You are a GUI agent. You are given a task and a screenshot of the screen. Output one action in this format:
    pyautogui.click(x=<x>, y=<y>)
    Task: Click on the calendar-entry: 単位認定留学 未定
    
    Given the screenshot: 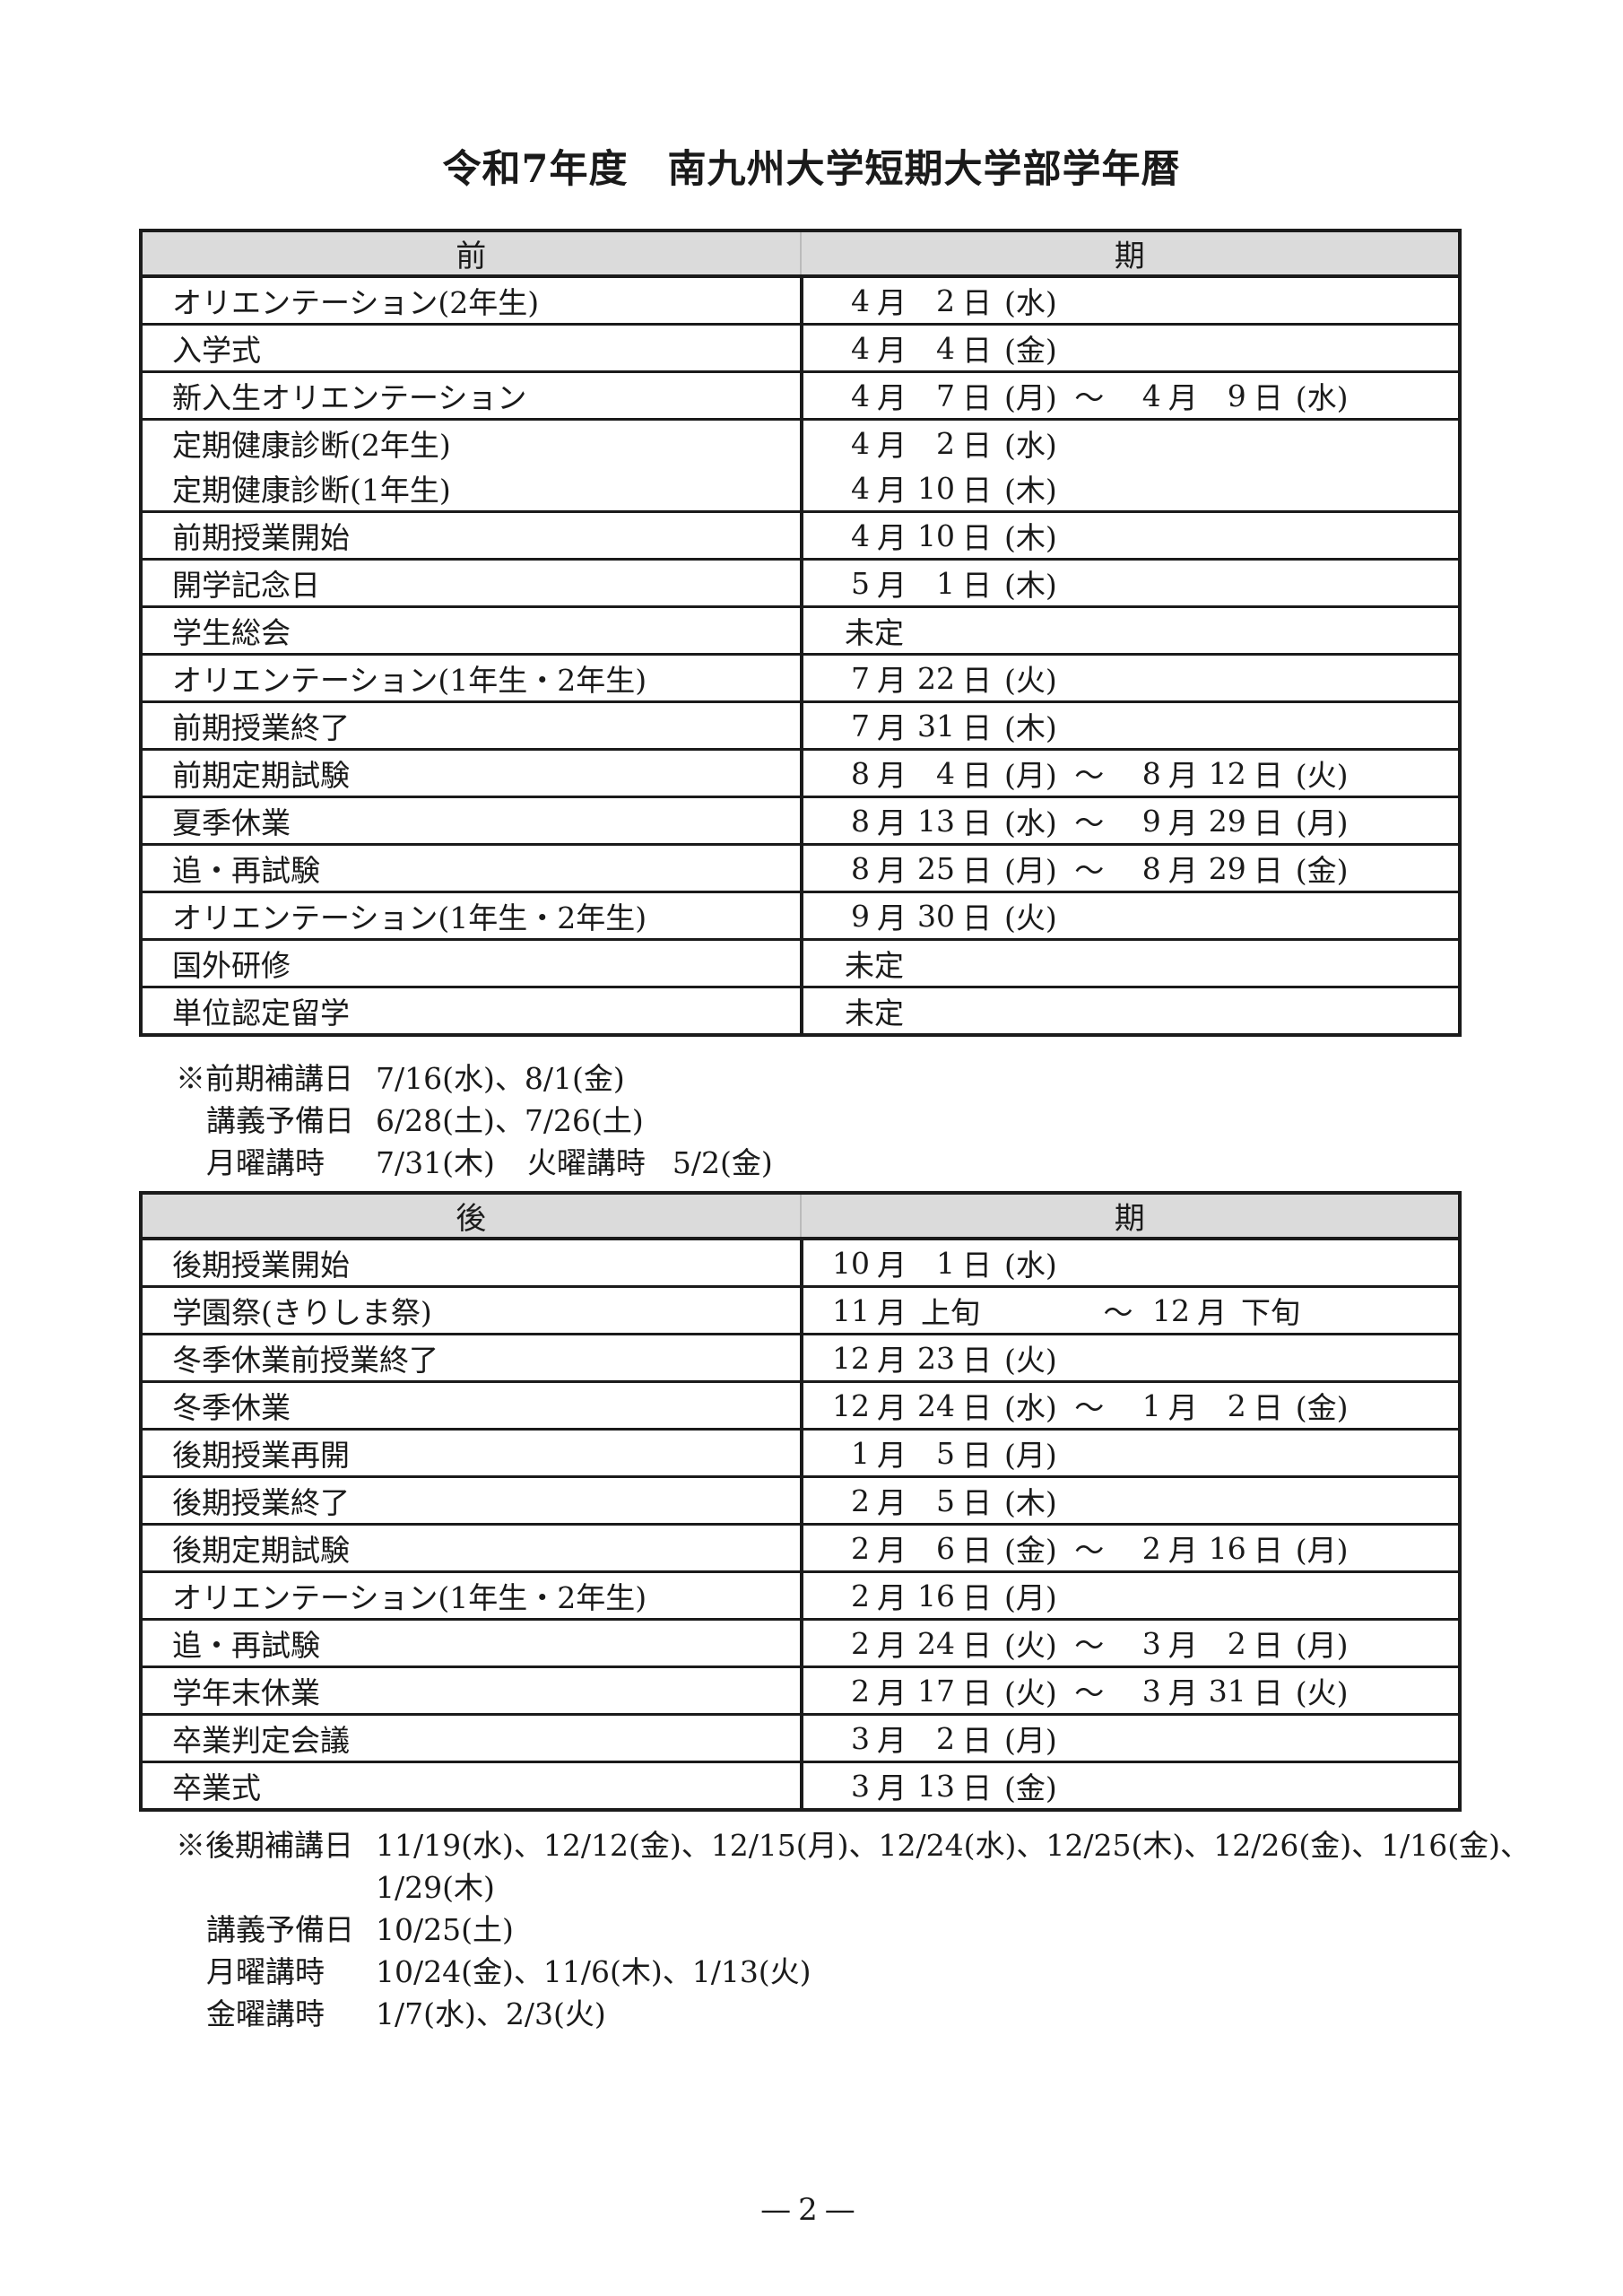 What is the action you would take?
    pyautogui.click(x=800, y=1010)
    